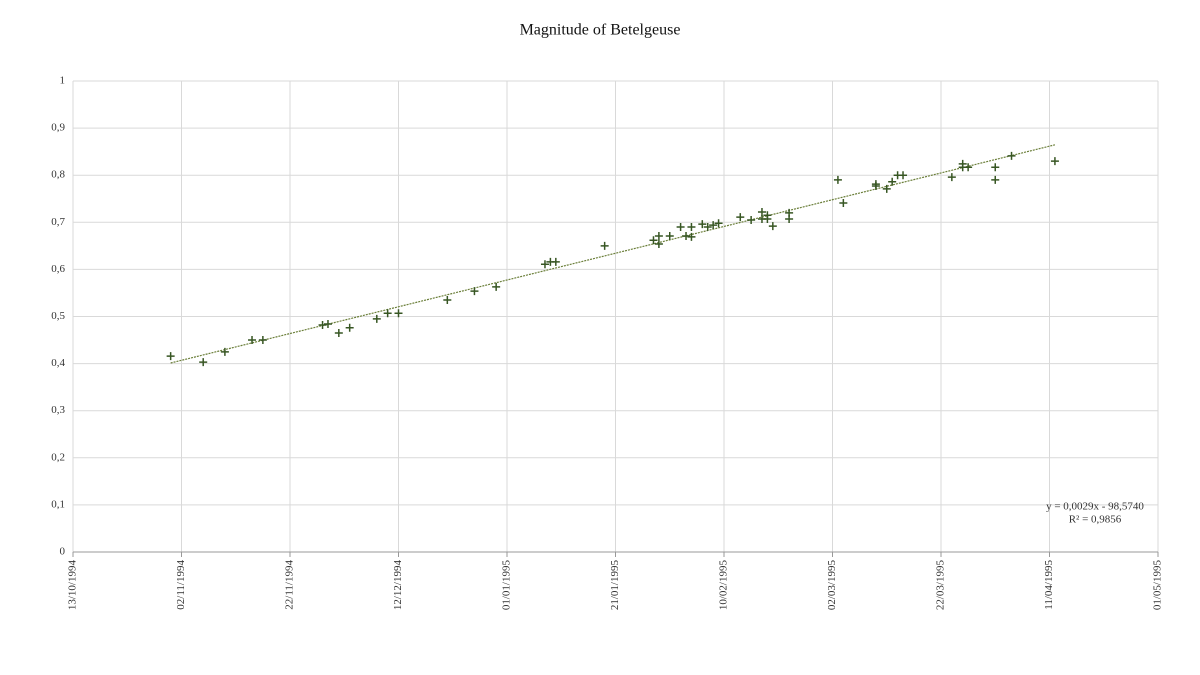  What do you see at coordinates (600, 30) in the screenshot?
I see `chart-title: Magnitude of Betelgeuse` at bounding box center [600, 30].